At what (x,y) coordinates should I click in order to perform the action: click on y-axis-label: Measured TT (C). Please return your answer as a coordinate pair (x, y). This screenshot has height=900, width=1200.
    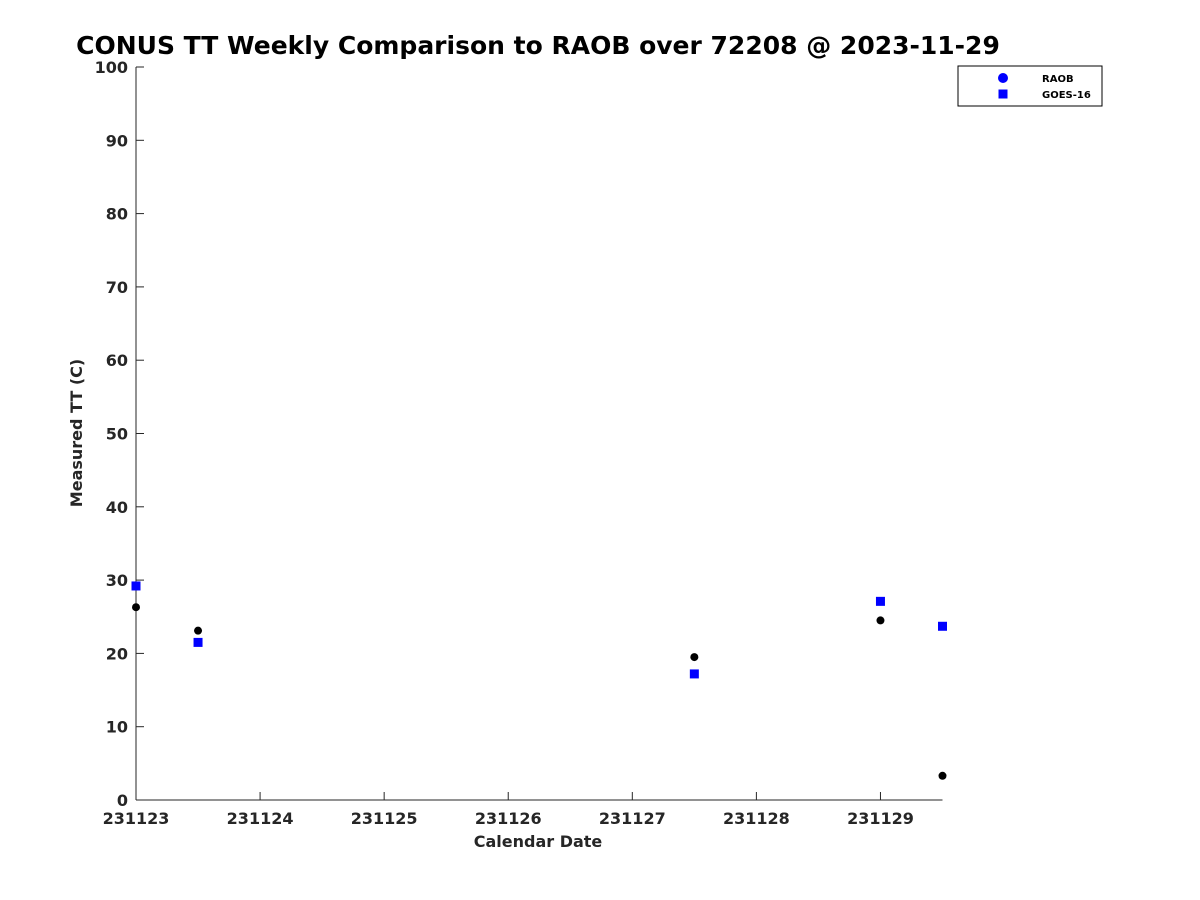
    Looking at the image, I should click on (76, 433).